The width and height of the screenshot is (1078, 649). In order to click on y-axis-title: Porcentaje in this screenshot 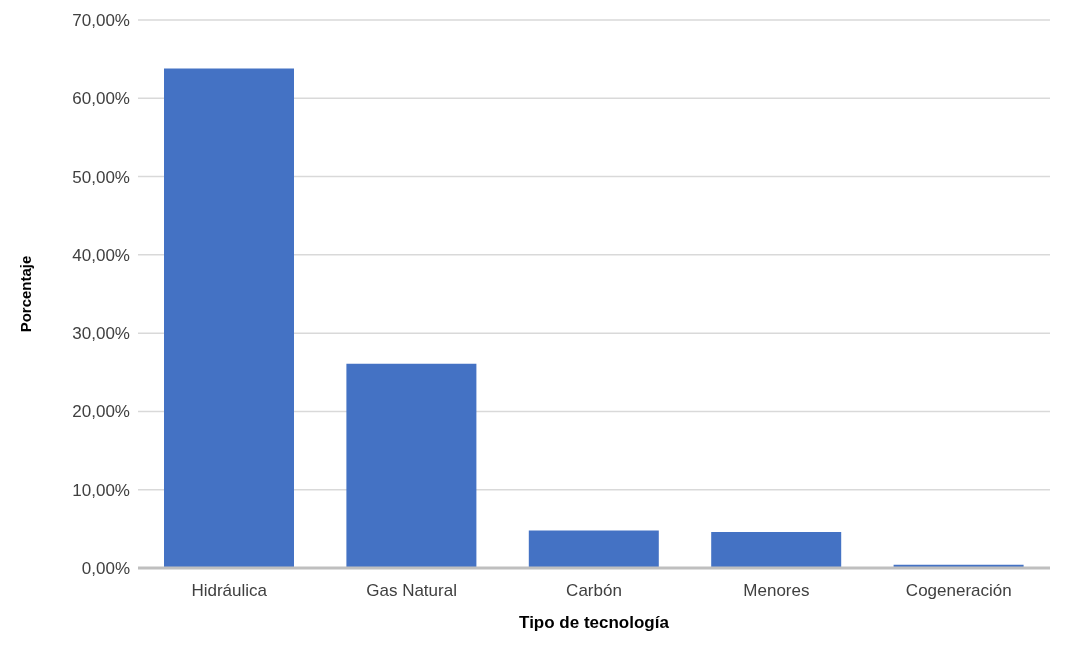, I will do `click(26, 294)`.